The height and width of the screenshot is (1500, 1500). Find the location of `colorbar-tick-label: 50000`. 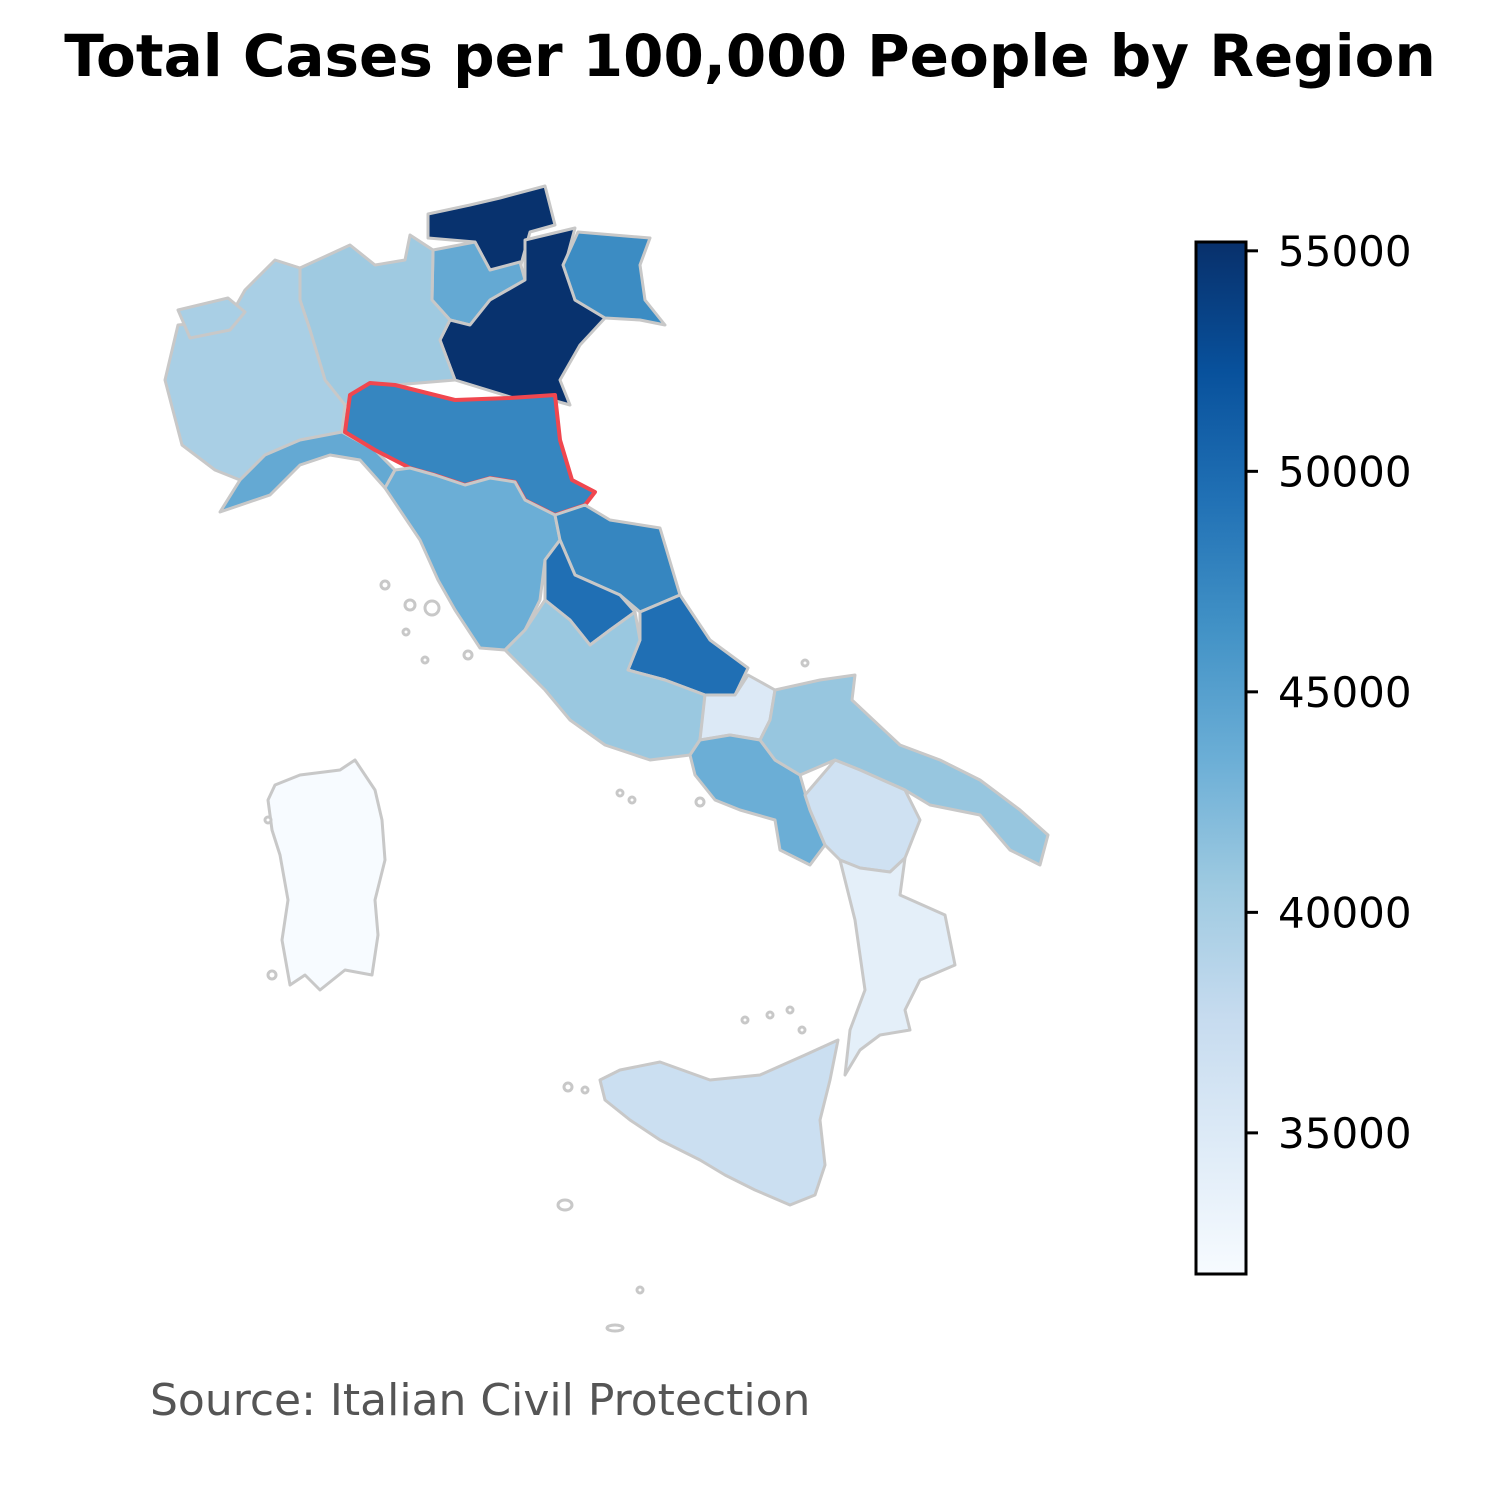

colorbar-tick-label: 50000 is located at coordinates (1345, 471).